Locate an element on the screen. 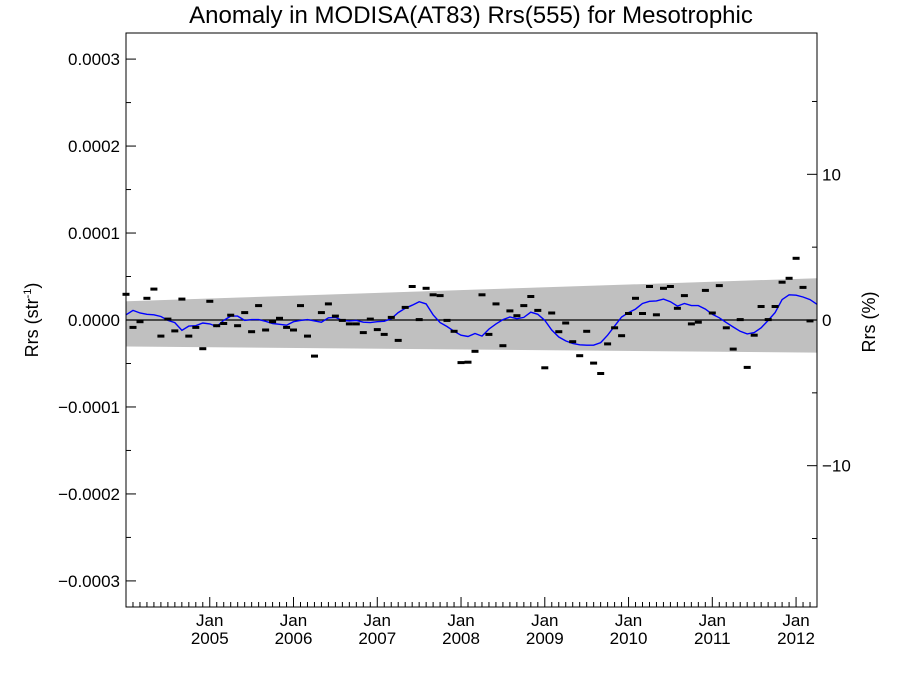  left-tick-label: 0.0001 is located at coordinates (94, 233).